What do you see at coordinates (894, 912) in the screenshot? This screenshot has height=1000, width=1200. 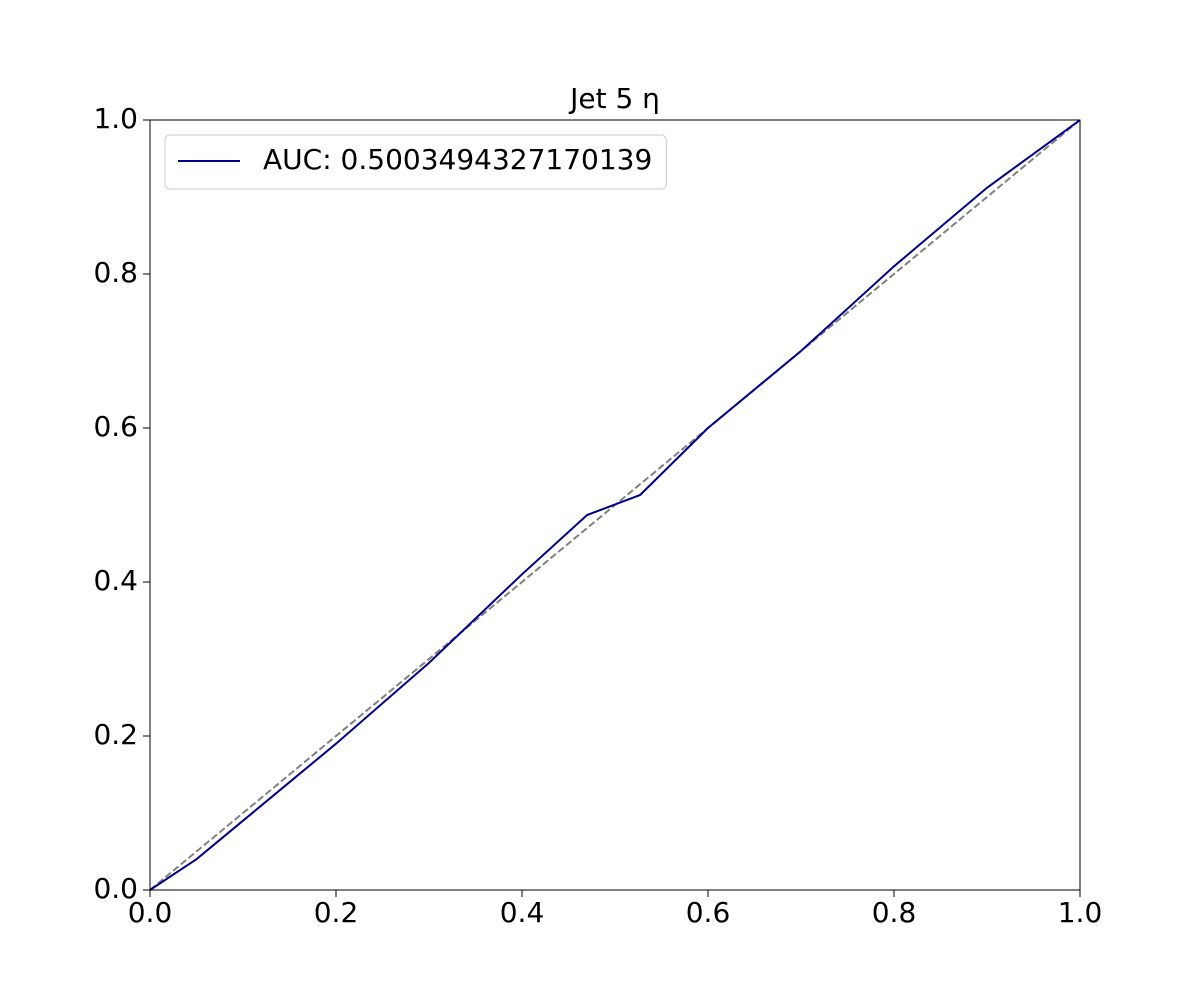 I see `x-tick-label: 0.8` at bounding box center [894, 912].